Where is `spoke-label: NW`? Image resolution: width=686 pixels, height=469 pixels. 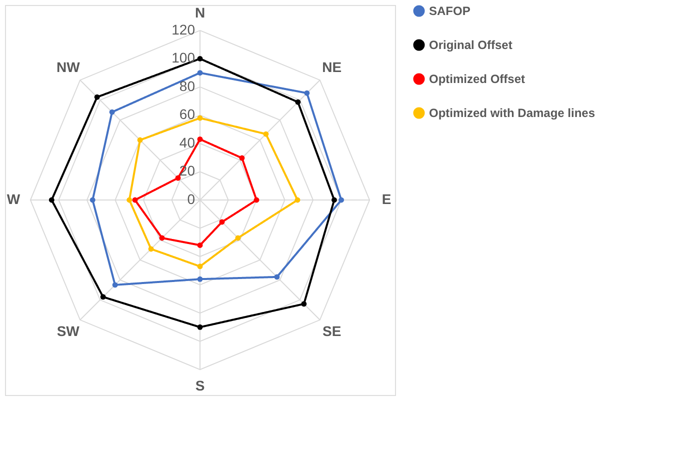
spoke-label: NW is located at coordinates (68, 67).